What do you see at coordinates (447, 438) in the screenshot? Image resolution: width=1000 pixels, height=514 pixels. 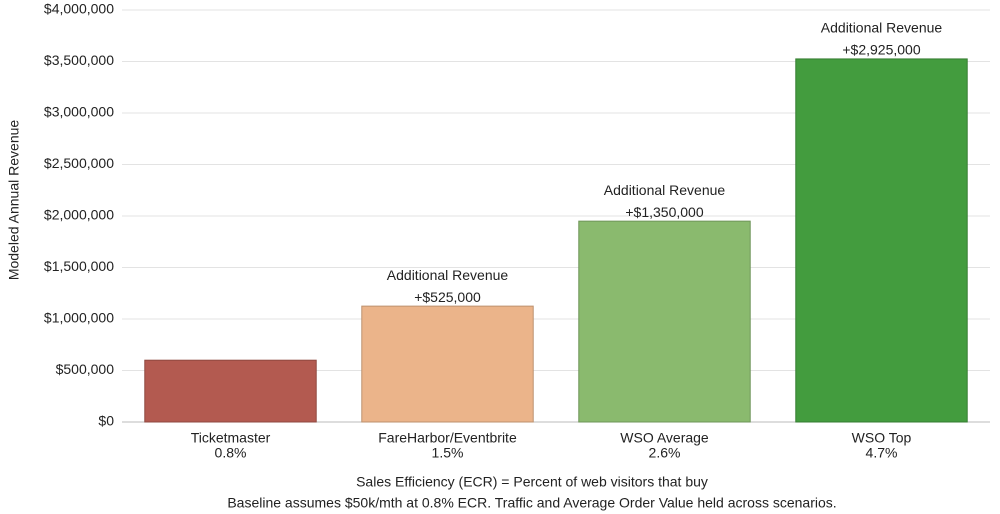 I see `x-tick-label: FareHarbor/Eventbrite` at bounding box center [447, 438].